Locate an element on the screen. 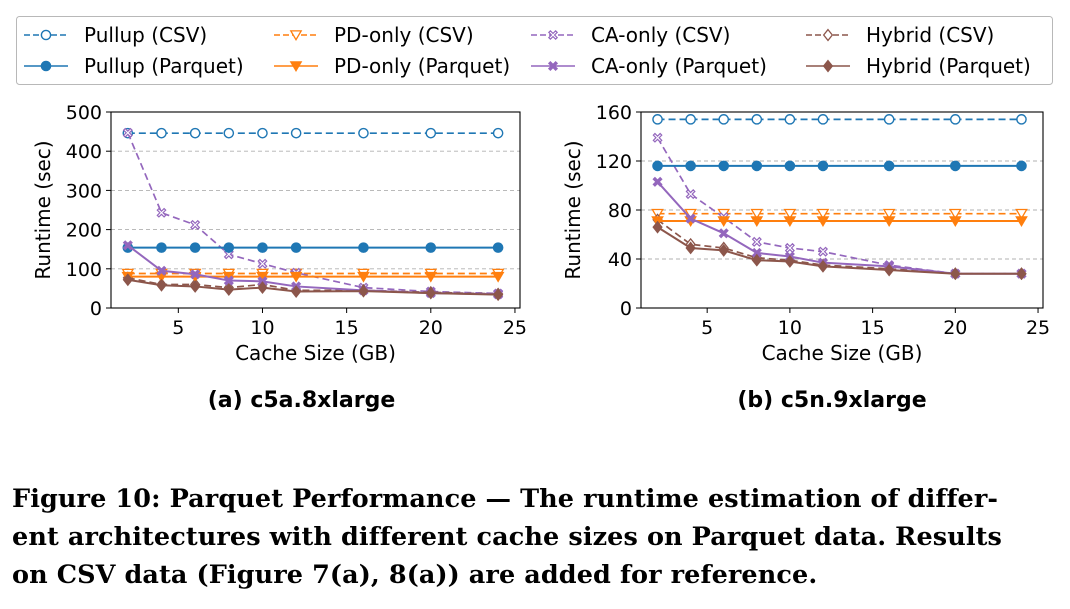 This screenshot has height=609, width=1070. y-tick-label: 0 is located at coordinates (626, 309).